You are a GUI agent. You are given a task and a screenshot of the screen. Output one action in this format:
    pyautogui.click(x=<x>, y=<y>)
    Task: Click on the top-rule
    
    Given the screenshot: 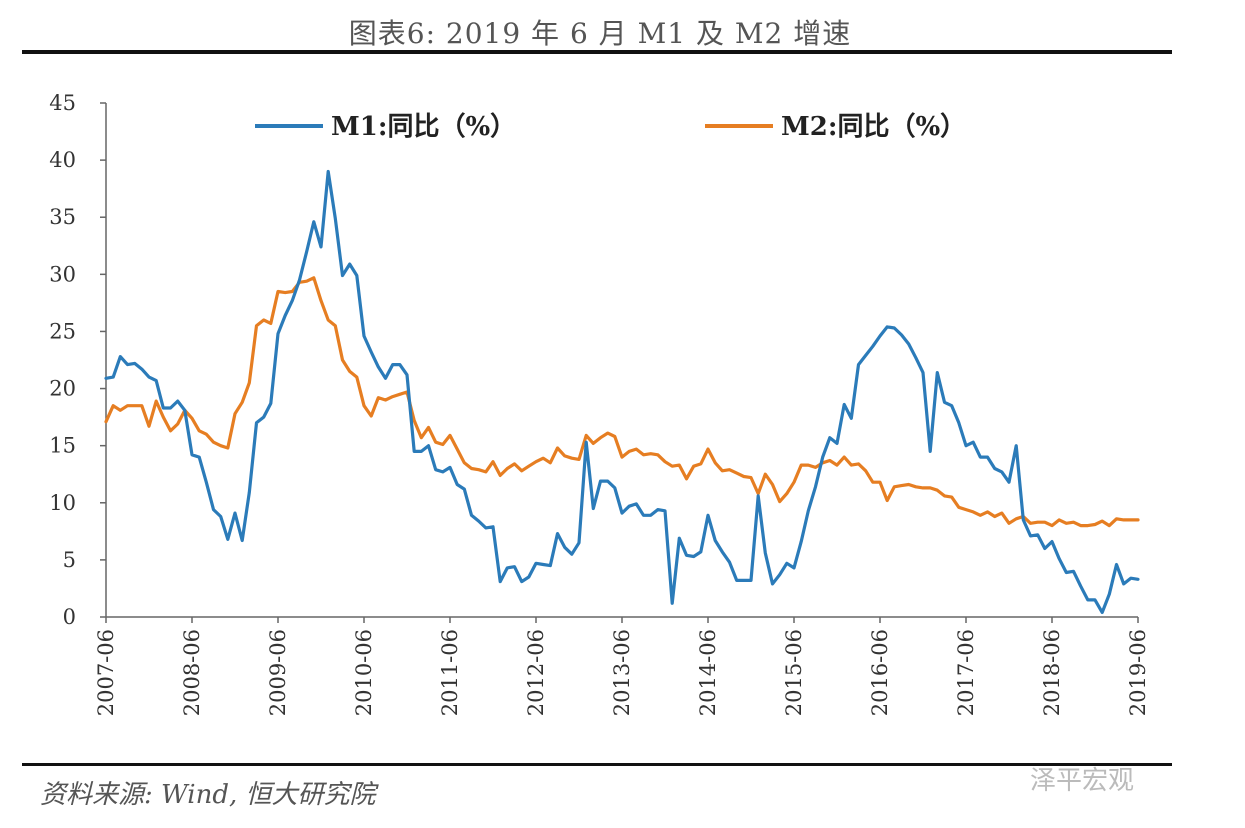 What is the action you would take?
    pyautogui.click(x=597, y=52)
    